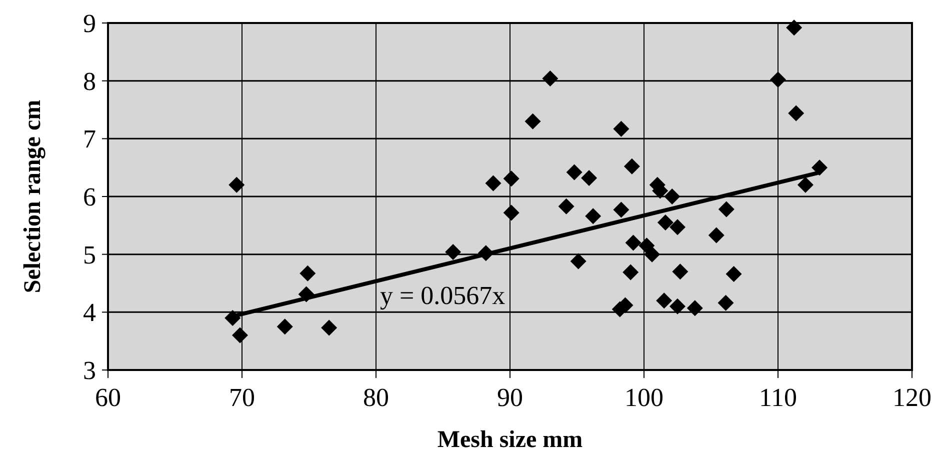  What do you see at coordinates (89, 313) in the screenshot?
I see `y-tick-label: 4` at bounding box center [89, 313].